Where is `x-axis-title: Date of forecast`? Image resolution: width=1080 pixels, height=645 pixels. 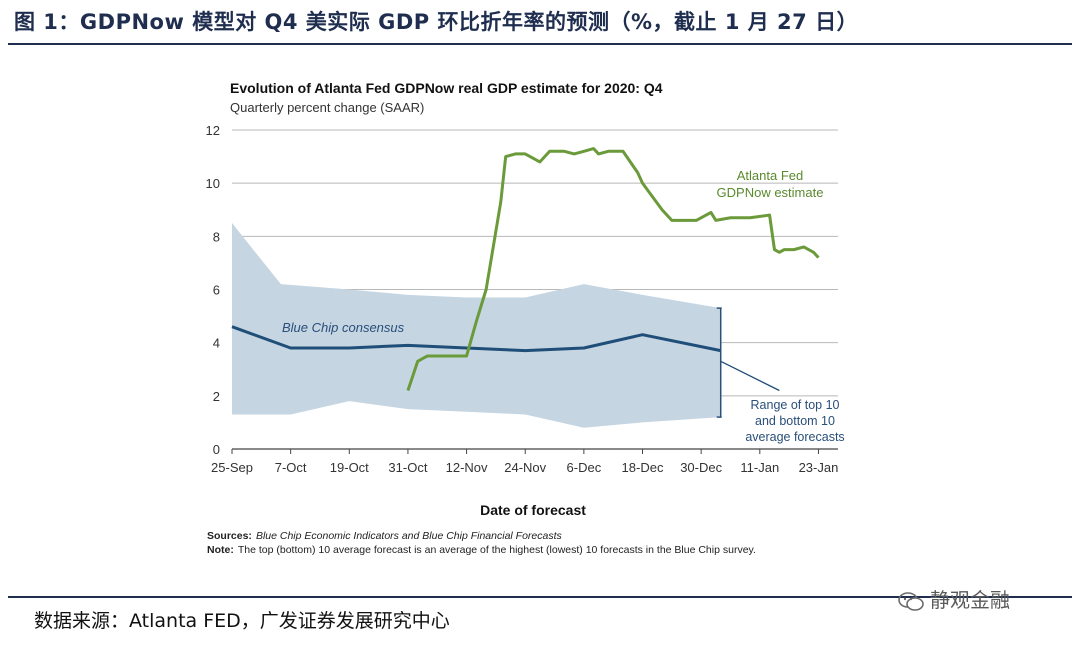
x-axis-title: Date of forecast is located at coordinates (533, 510).